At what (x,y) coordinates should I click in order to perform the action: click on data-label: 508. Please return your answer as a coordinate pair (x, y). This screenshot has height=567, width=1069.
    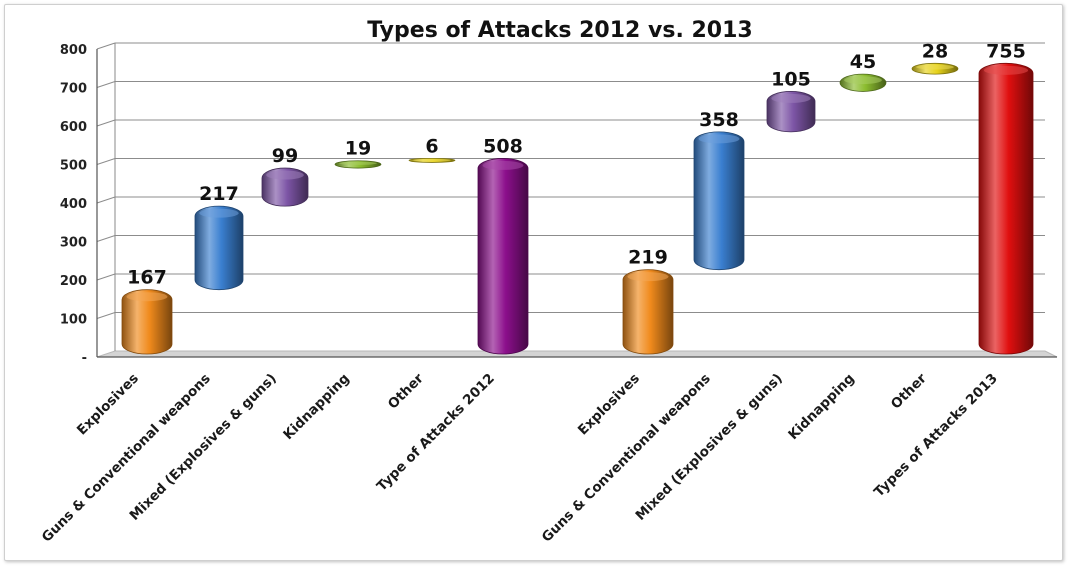
    Looking at the image, I should click on (503, 146).